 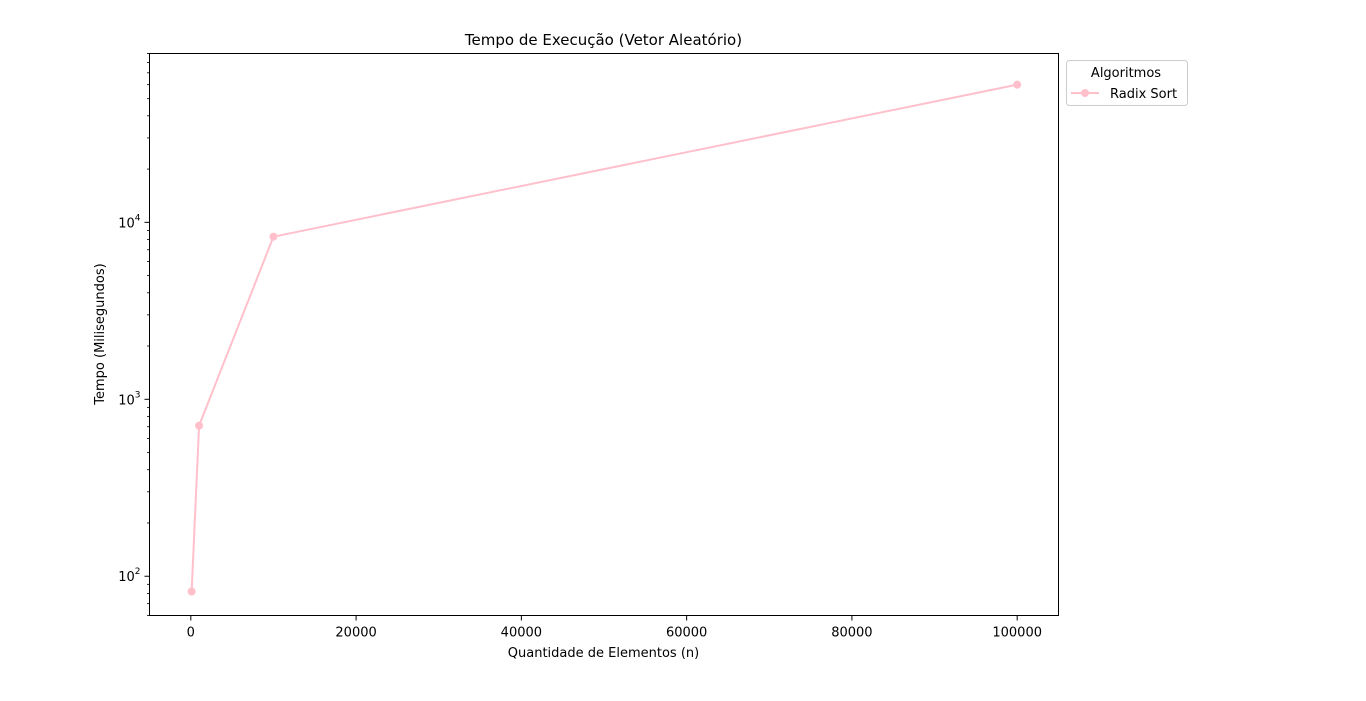 What do you see at coordinates (851, 633) in the screenshot?
I see `x-tick-label: 80000` at bounding box center [851, 633].